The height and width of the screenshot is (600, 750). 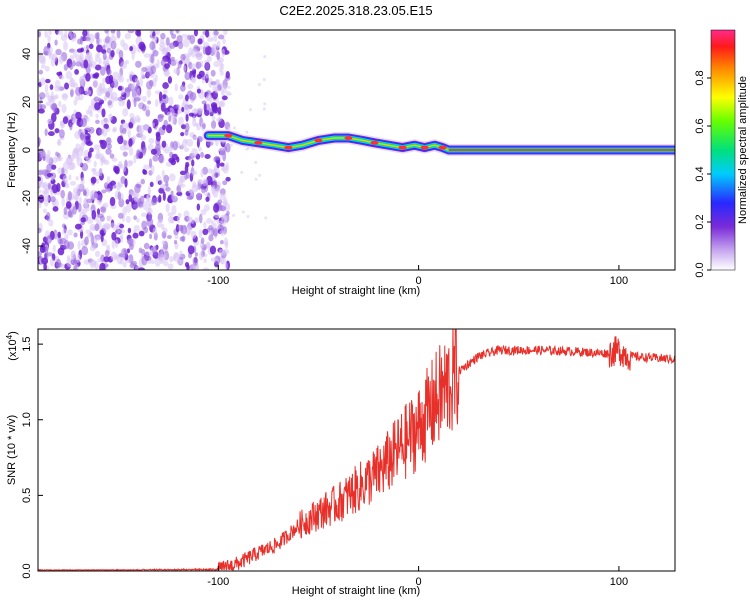 What do you see at coordinates (12, 346) in the screenshot?
I see `y-multiplier-label: (x104)` at bounding box center [12, 346].